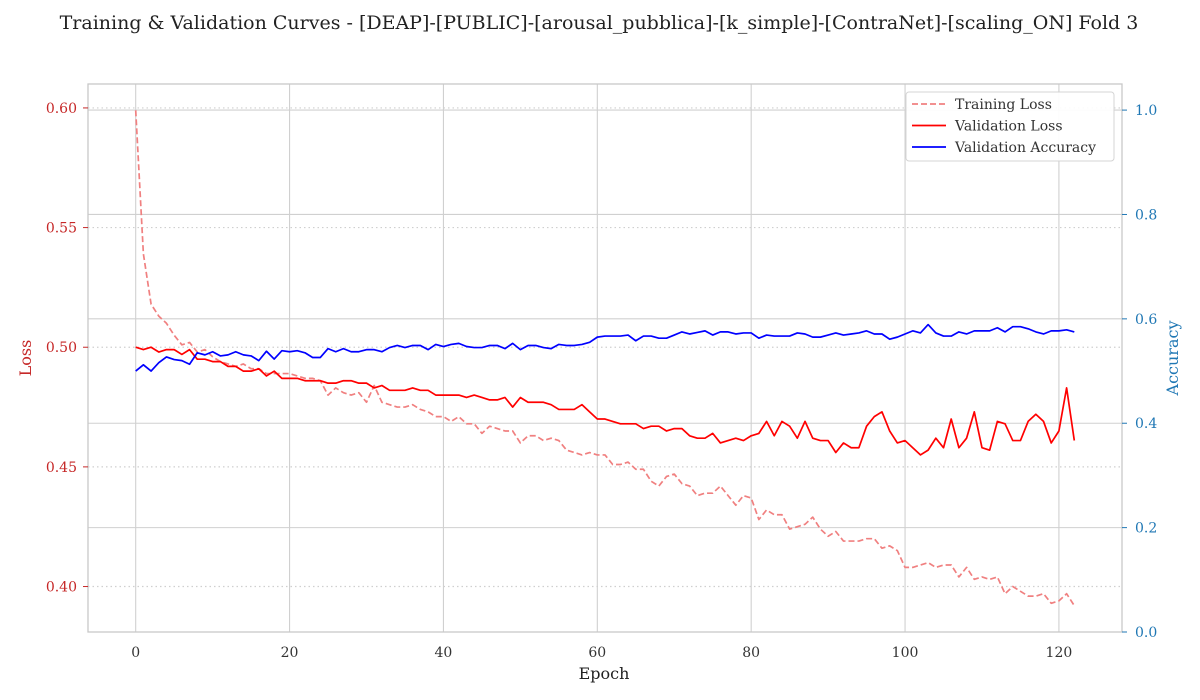 Image resolution: width=1200 pixels, height=700 pixels. I want to click on left-axis-label: Loss, so click(25, 358).